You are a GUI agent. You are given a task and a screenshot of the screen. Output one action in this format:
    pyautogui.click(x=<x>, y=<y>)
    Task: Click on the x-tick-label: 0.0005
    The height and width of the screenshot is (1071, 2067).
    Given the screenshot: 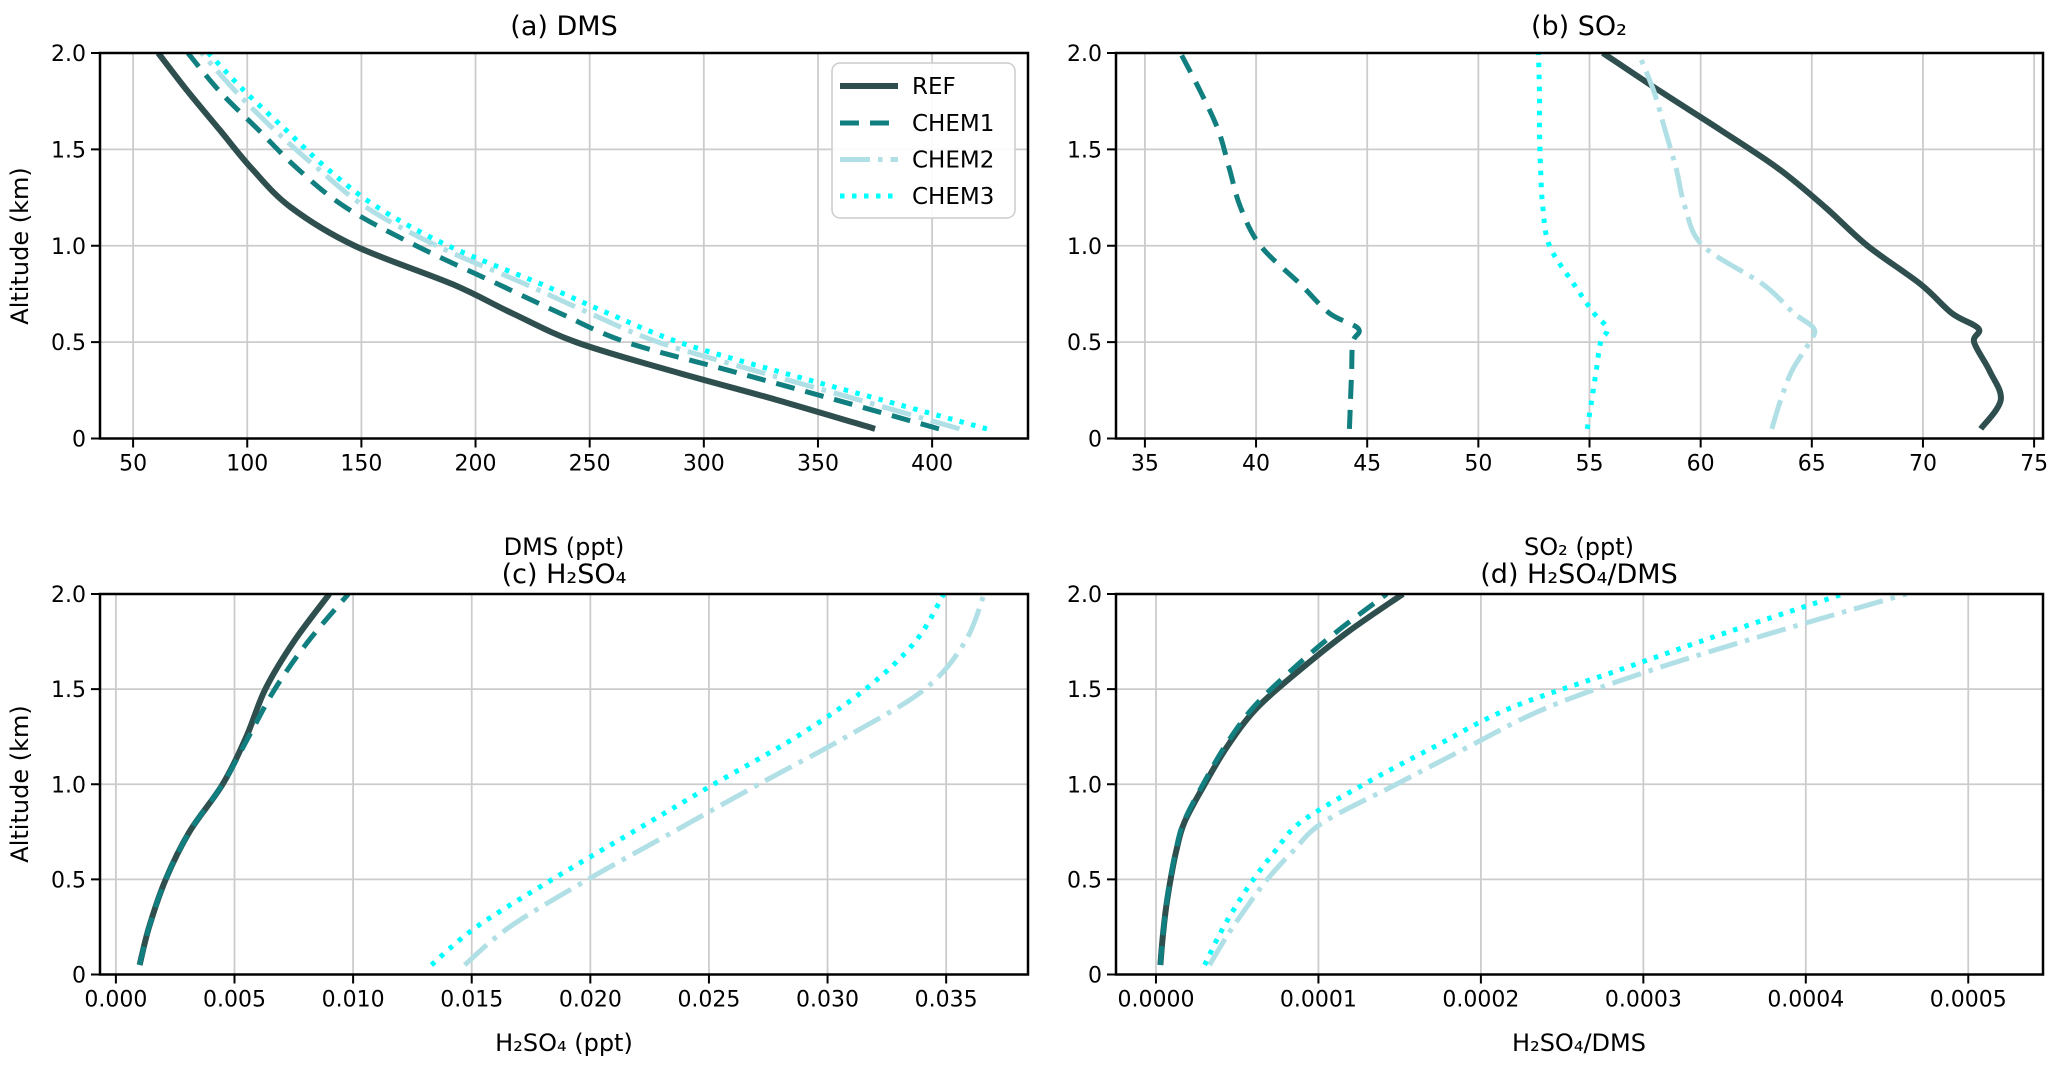 What is the action you would take?
    pyautogui.click(x=1968, y=1000)
    